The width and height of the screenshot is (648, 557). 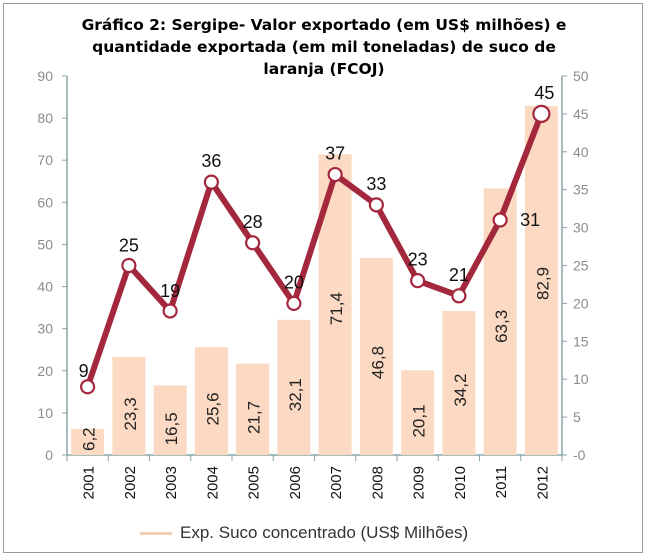 What do you see at coordinates (581, 152) in the screenshot?
I see `right-tick-label: 40` at bounding box center [581, 152].